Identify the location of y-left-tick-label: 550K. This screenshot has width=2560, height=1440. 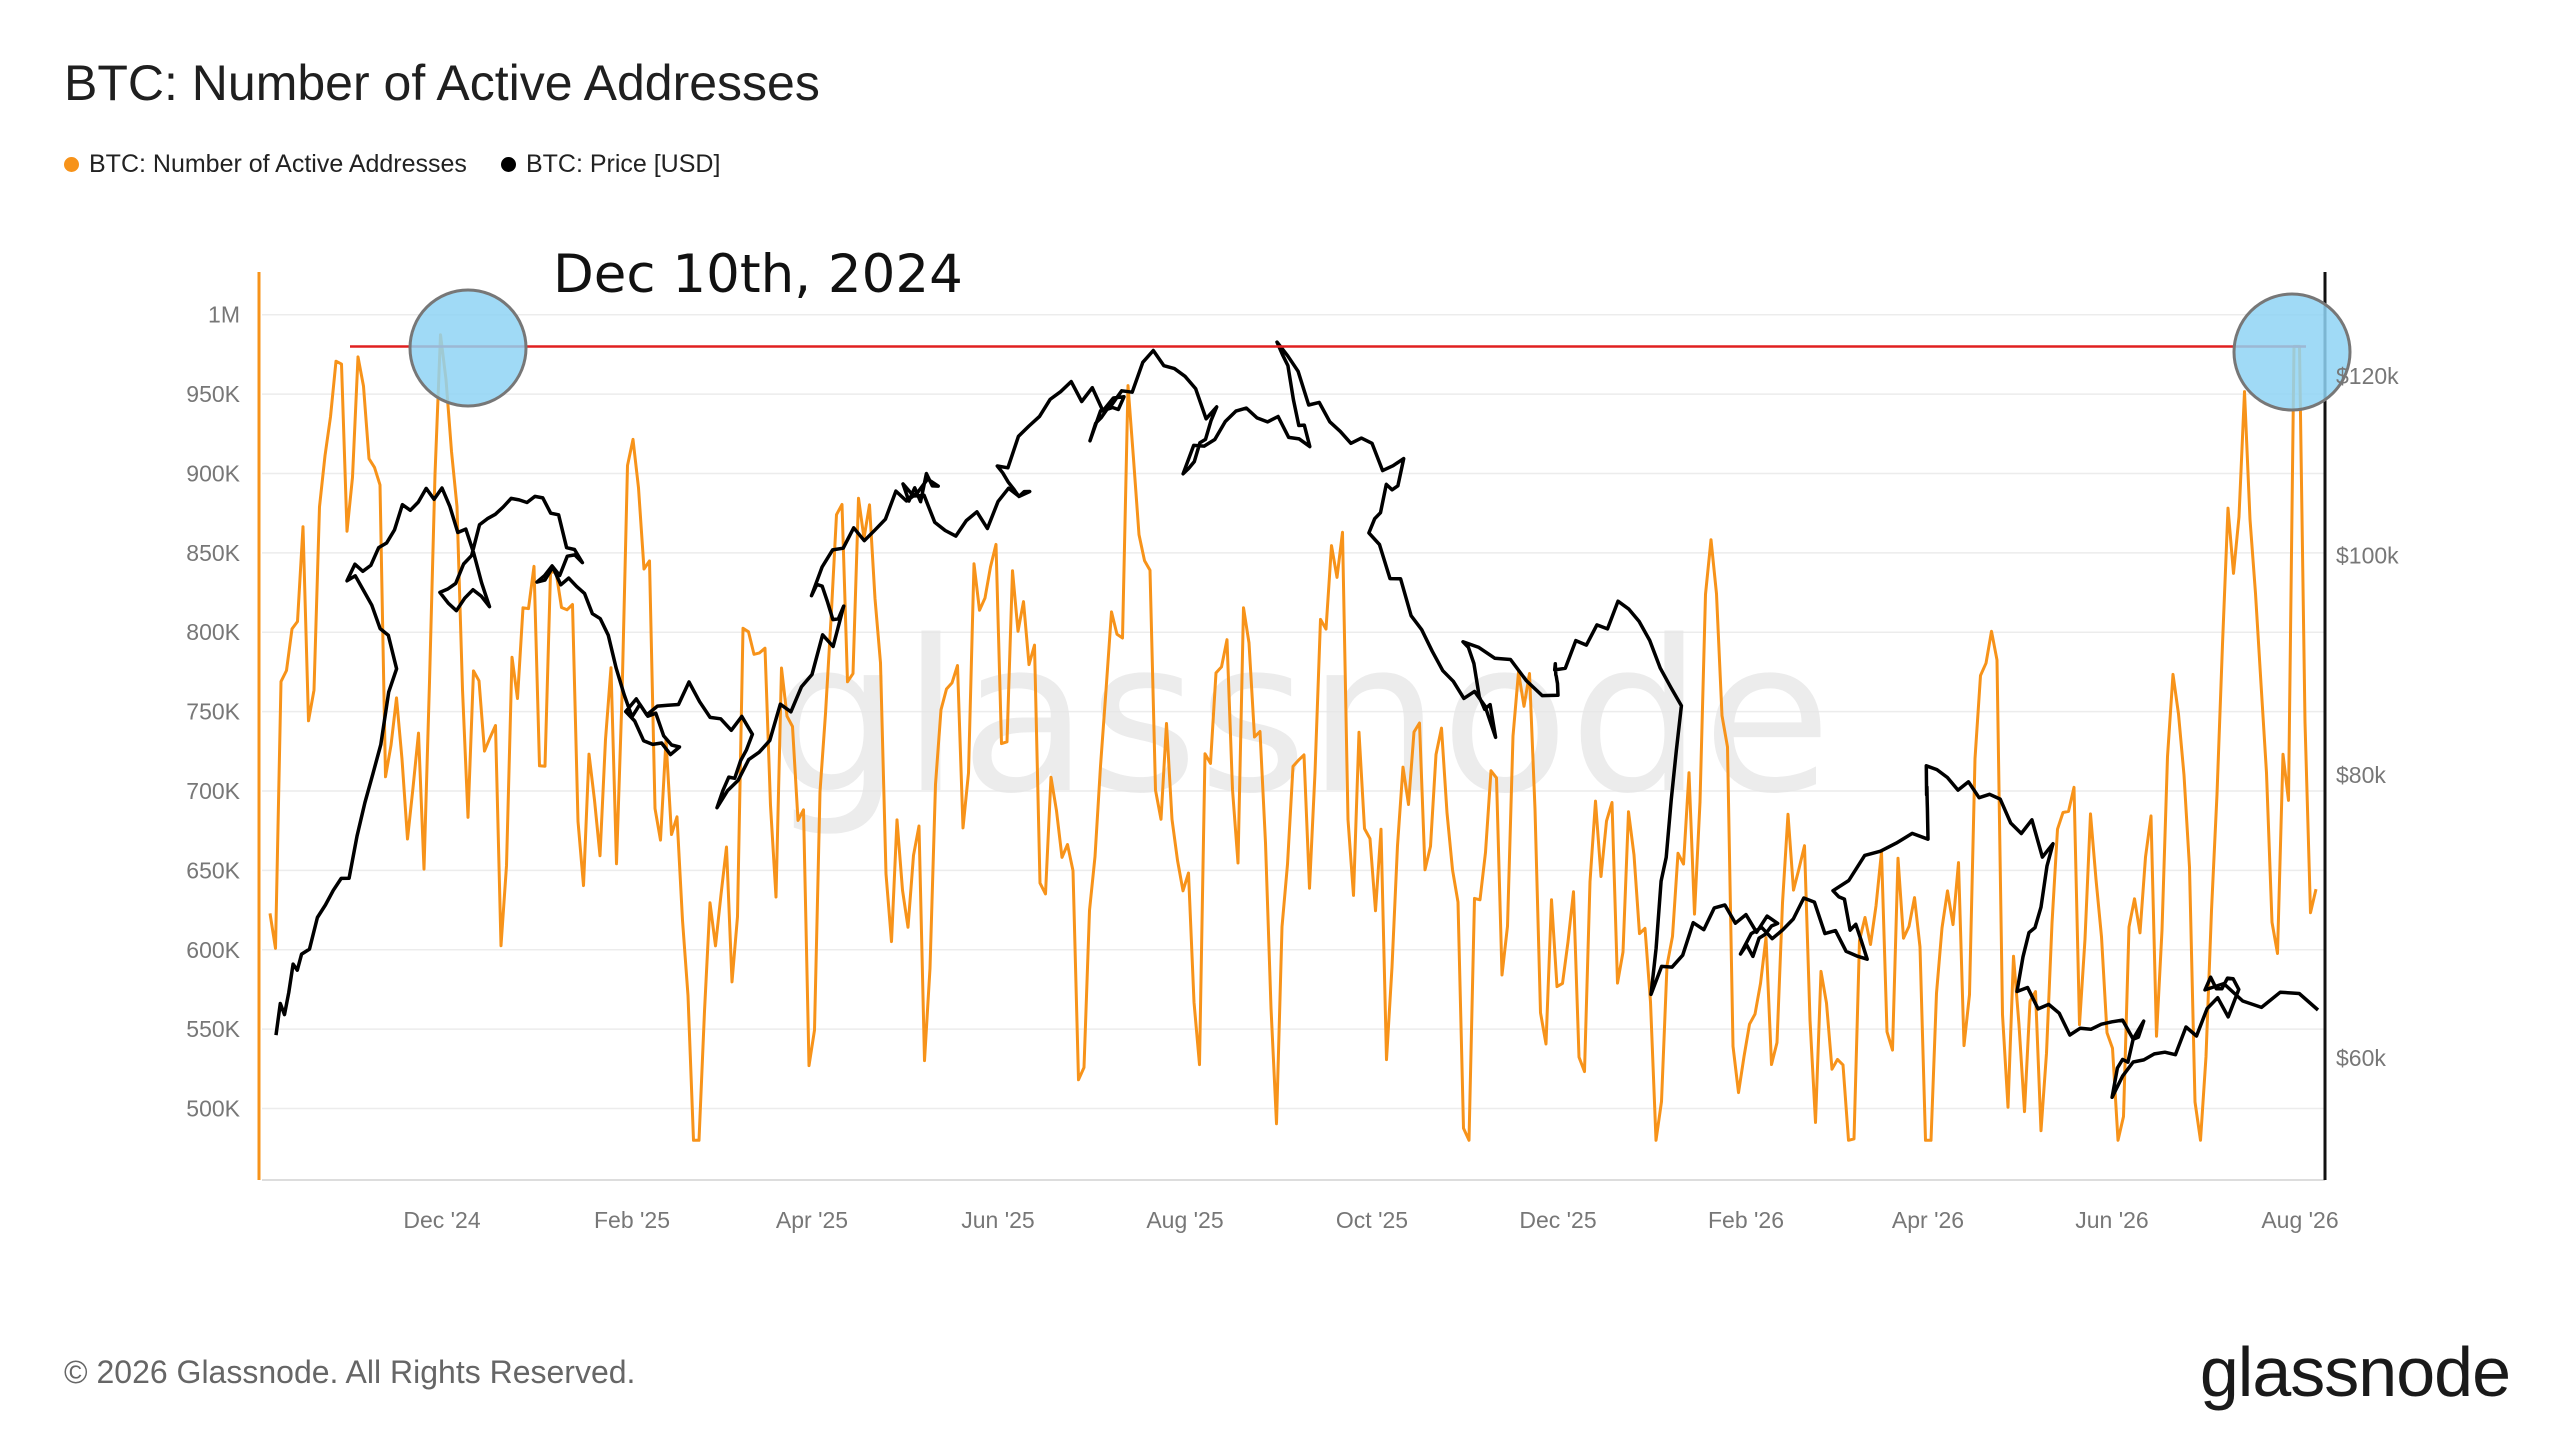
(213, 1029).